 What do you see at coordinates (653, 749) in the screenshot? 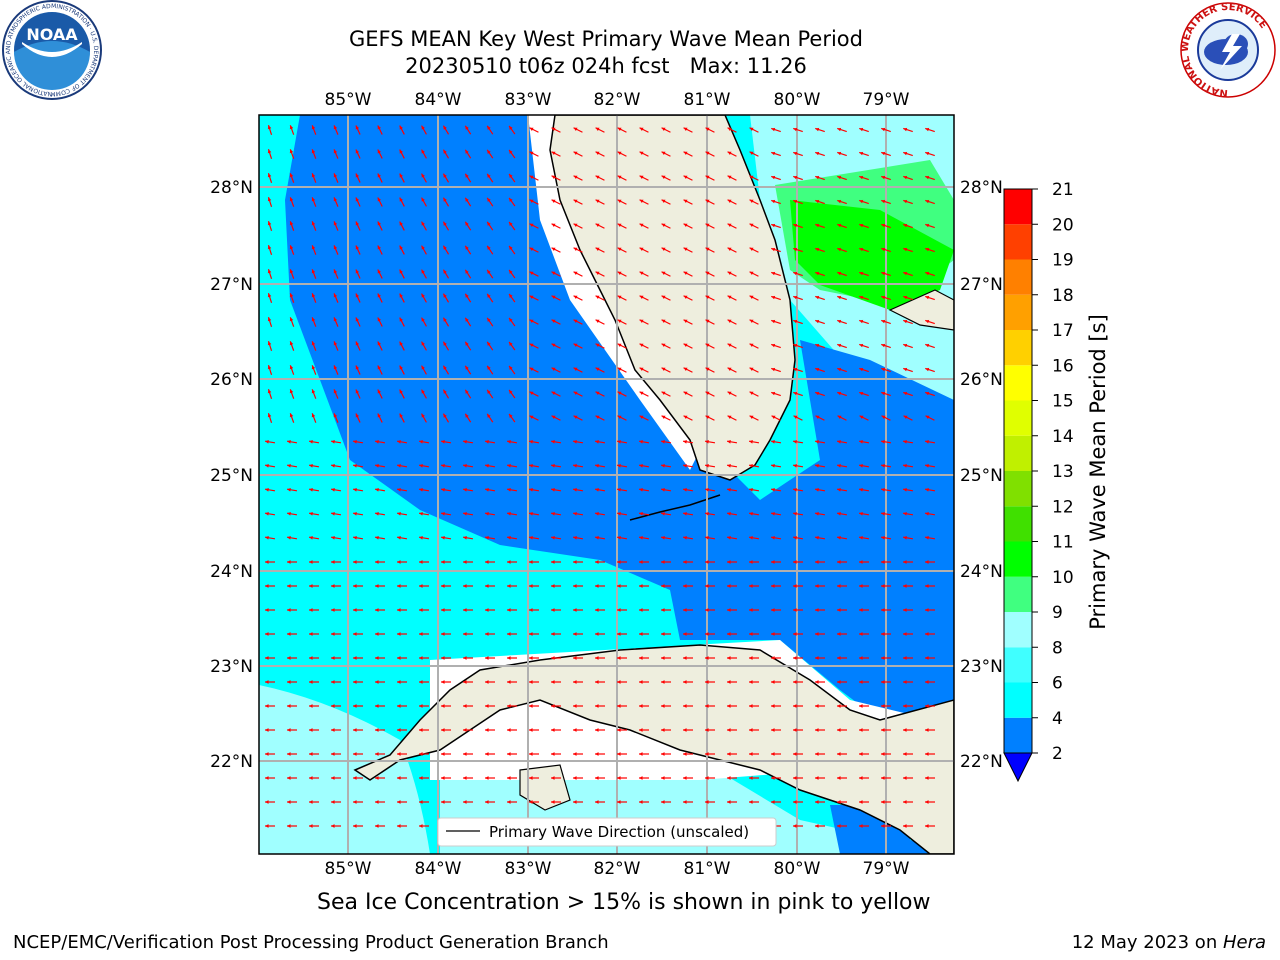
I see `cuba-land` at bounding box center [653, 749].